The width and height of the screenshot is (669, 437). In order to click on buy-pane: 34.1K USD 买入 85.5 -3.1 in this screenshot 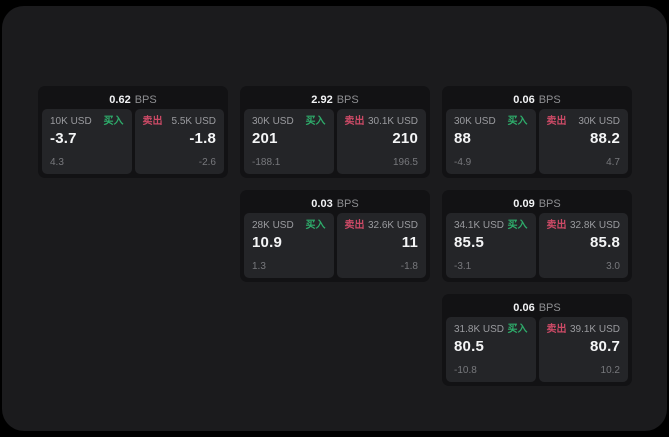, I will do `click(491, 245)`.